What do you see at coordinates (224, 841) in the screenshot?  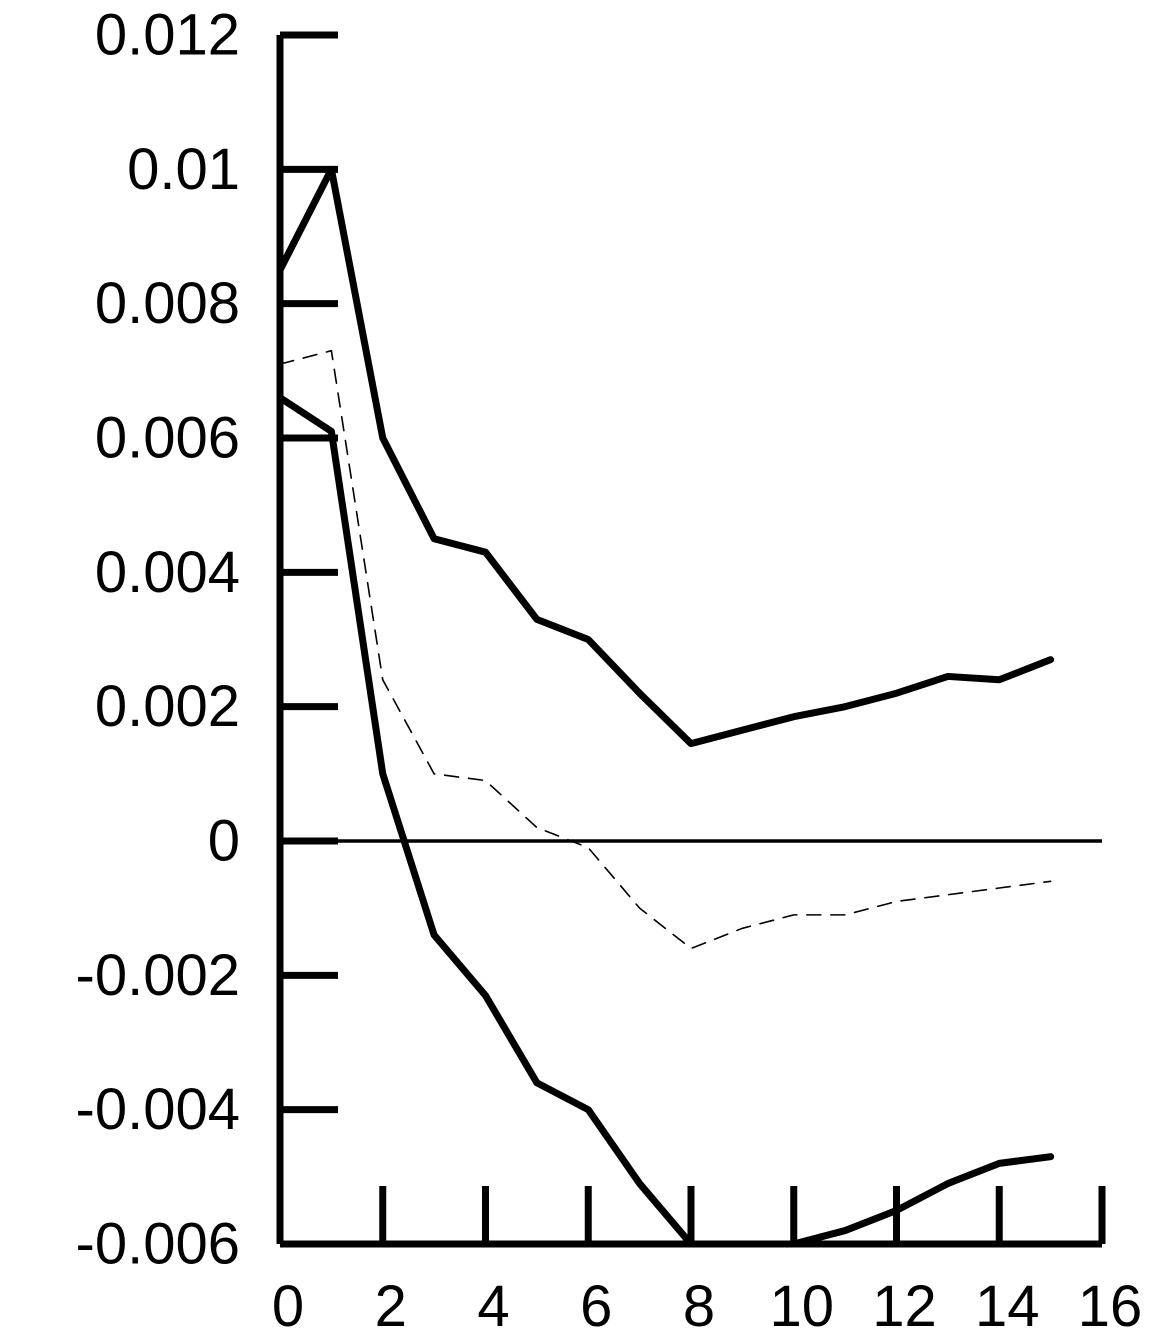 I see `y-tick-label: 0` at bounding box center [224, 841].